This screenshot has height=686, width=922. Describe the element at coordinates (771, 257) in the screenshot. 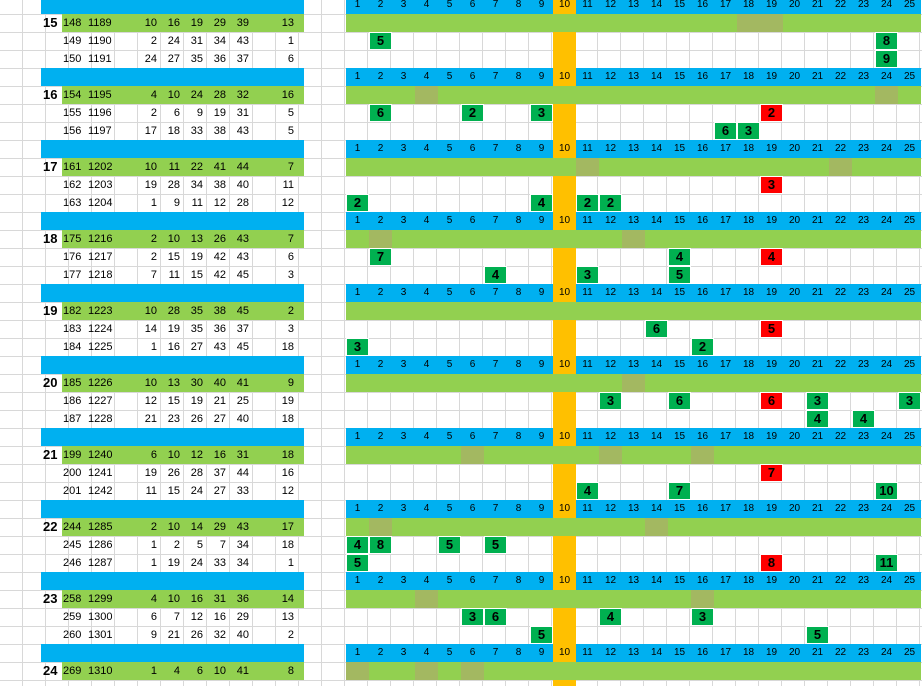

I see `red-mark: 4` at that location.